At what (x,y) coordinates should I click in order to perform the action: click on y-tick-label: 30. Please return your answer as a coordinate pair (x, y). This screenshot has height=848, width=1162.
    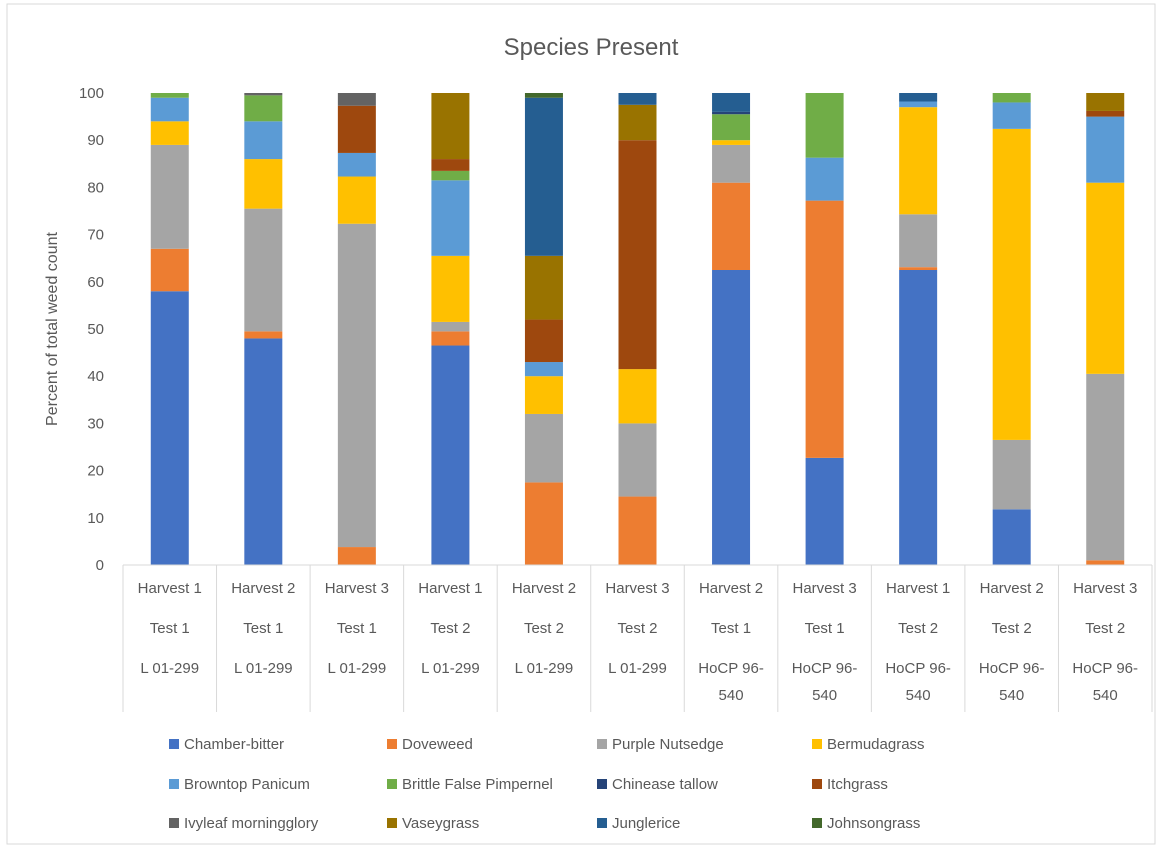
    Looking at the image, I should click on (95, 423).